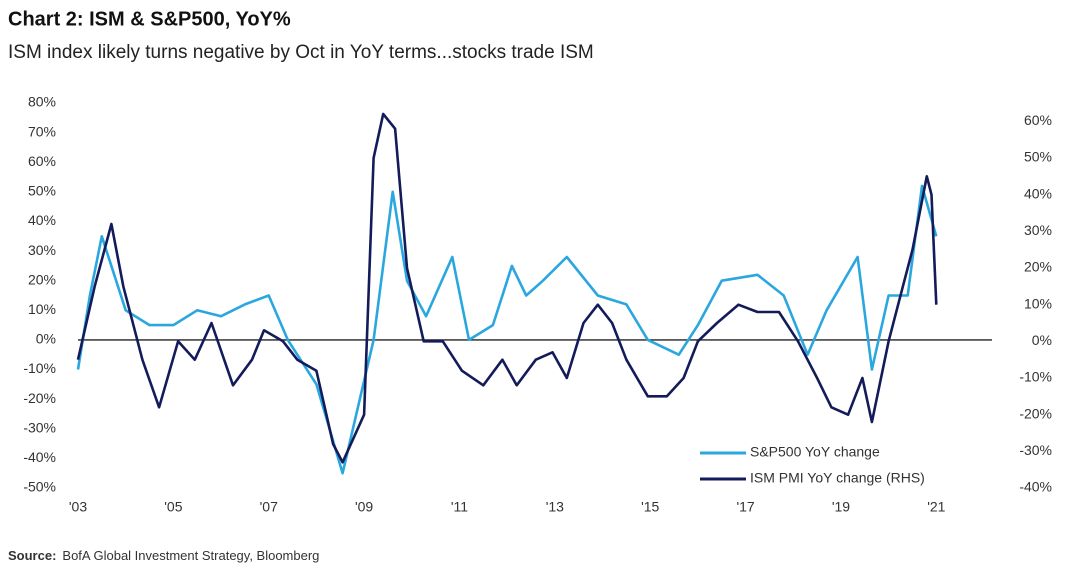 The height and width of the screenshot is (575, 1073). Describe the element at coordinates (555, 507) in the screenshot. I see `x-tick-label: '13` at that location.